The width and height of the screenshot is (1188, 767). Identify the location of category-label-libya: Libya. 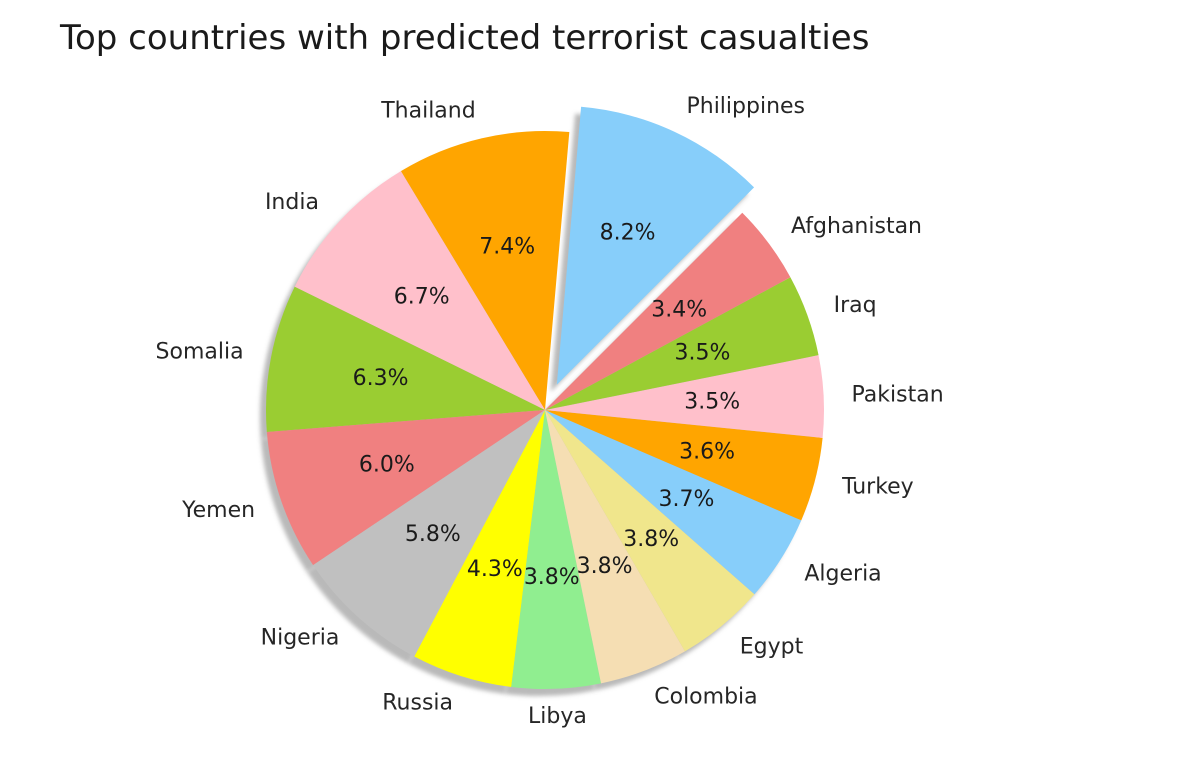
(557, 716).